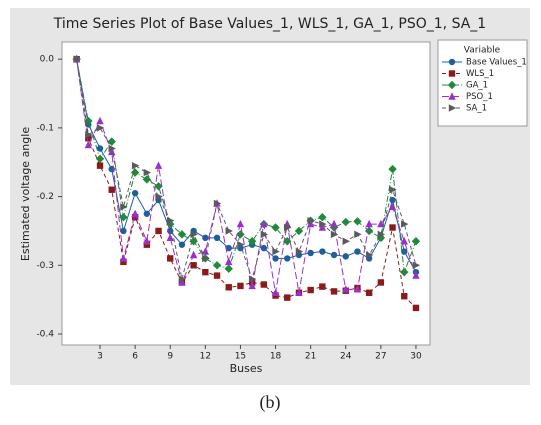 The image size is (541, 425). What do you see at coordinates (496, 63) in the screenshot?
I see `legend-label: Base Values_1` at bounding box center [496, 63].